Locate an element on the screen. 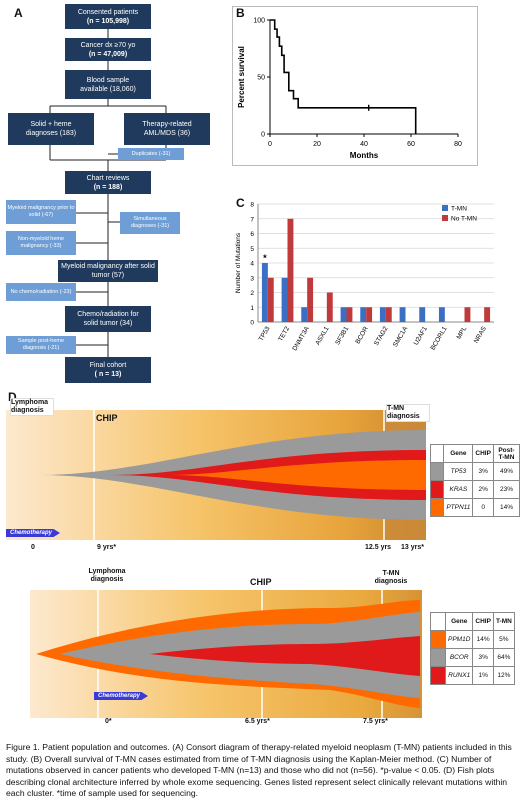 The width and height of the screenshot is (520, 803). bar-t-mn-sf3b1 is located at coordinates (343, 314).